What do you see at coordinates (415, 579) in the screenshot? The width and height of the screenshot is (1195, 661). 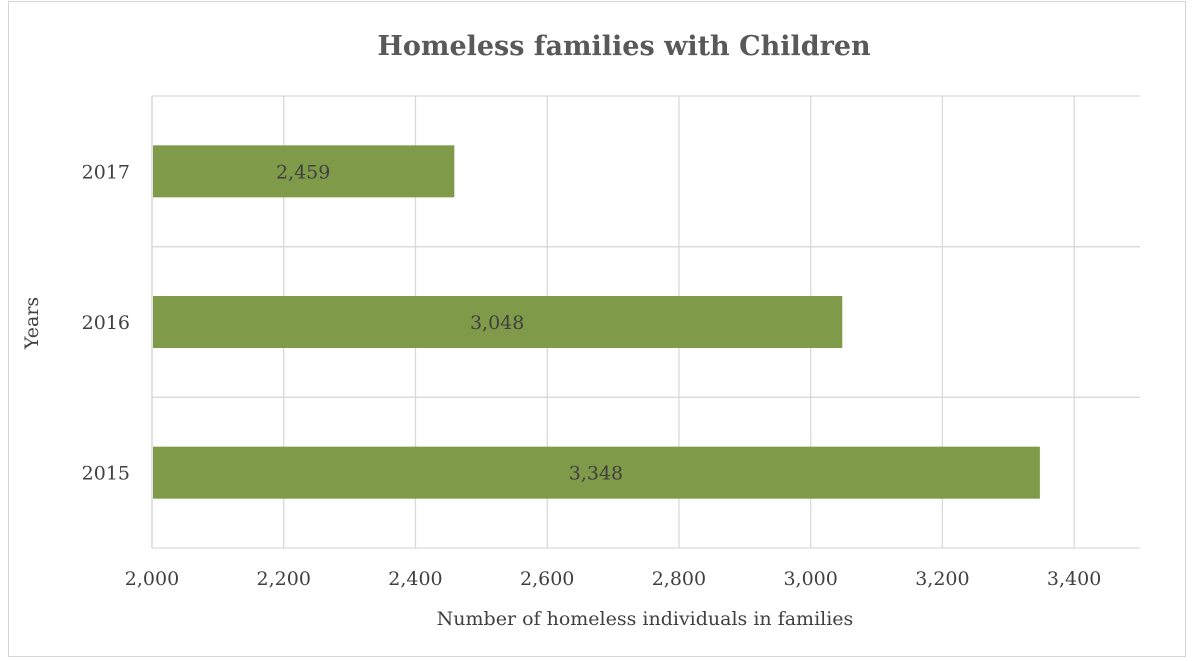 I see `x-tick-label: 2,400` at bounding box center [415, 579].